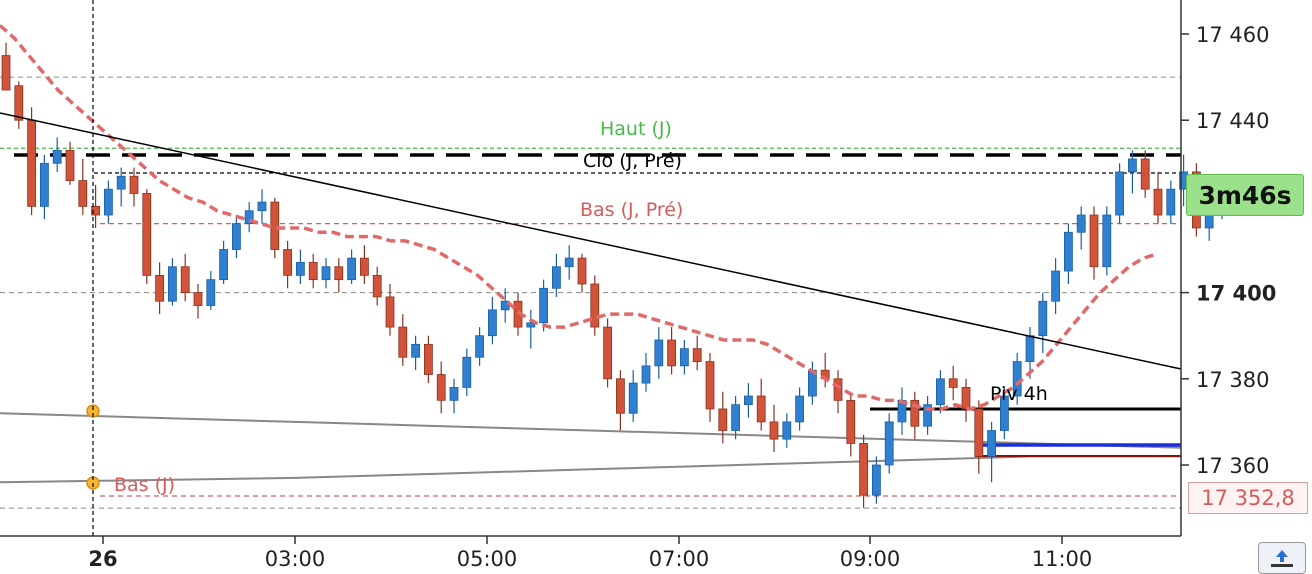 The width and height of the screenshot is (1312, 574). I want to click on level-label-bas-pre: Bas (J, Pré), so click(631, 210).